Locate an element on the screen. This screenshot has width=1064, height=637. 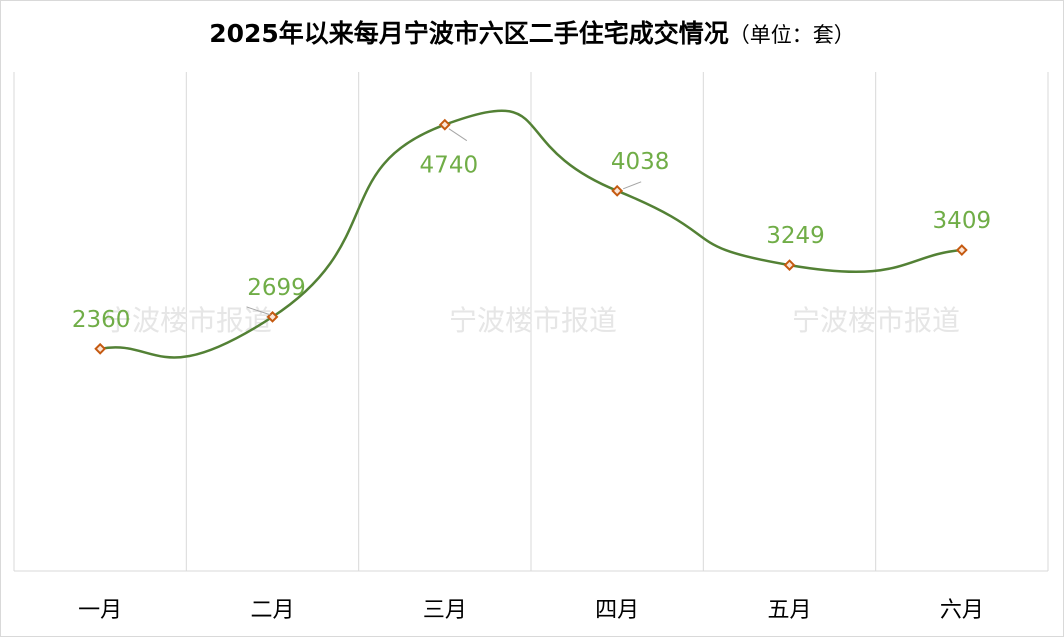
x-tick-label-1: 一月 is located at coordinates (100, 610).